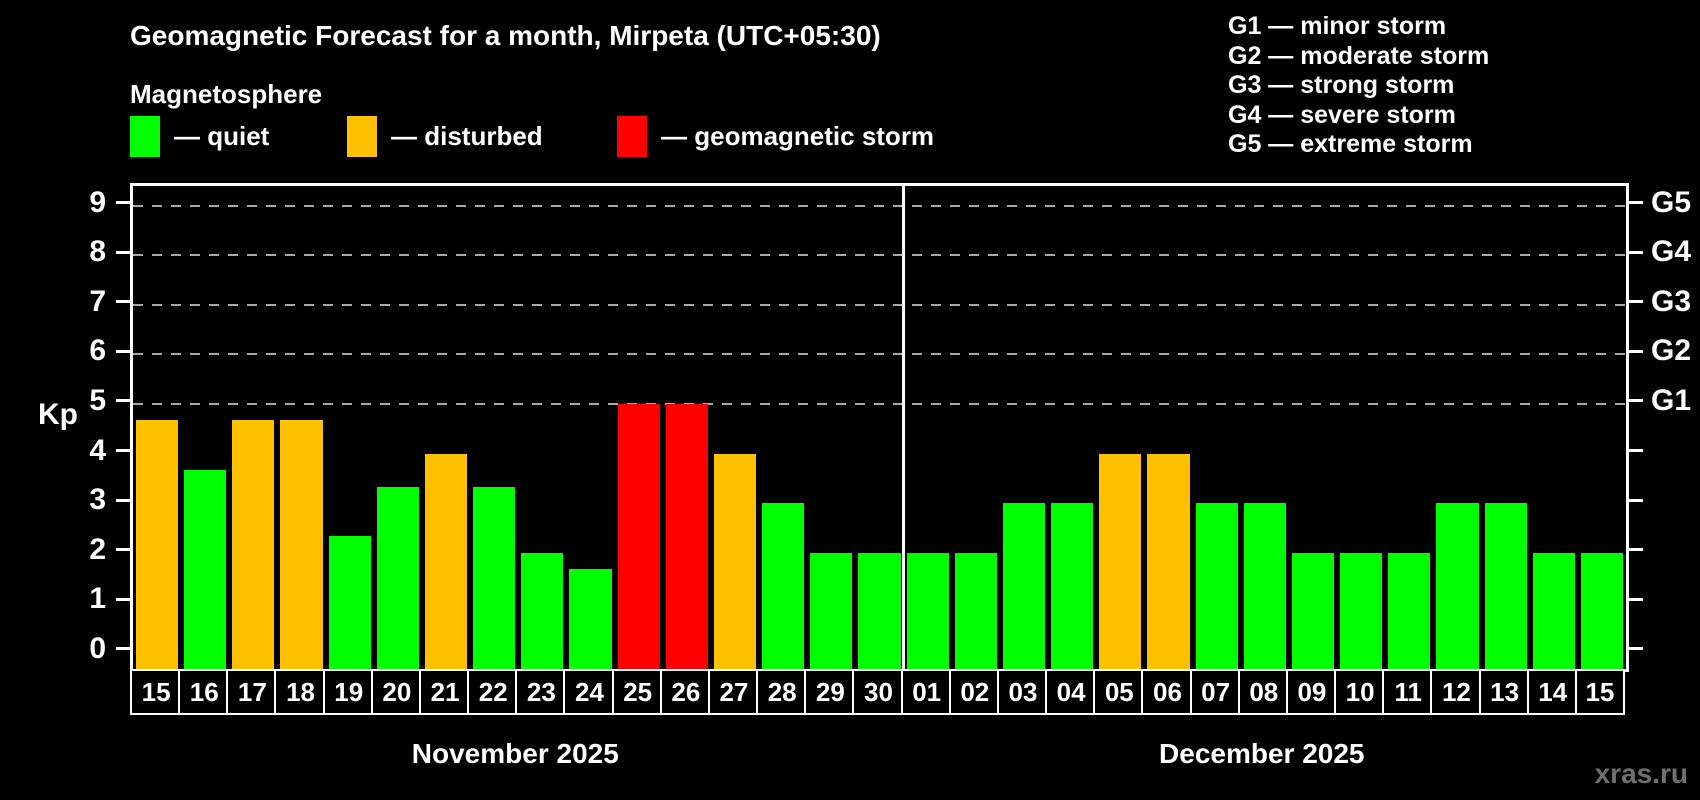 This screenshot has height=800, width=1700. What do you see at coordinates (222, 136) in the screenshot?
I see `legend-label-quiet: — quiet` at bounding box center [222, 136].